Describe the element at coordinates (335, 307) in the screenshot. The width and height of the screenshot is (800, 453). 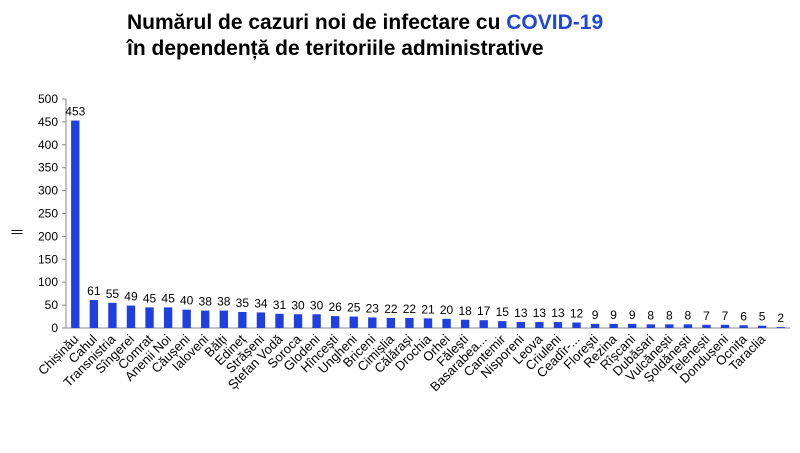
I see `data-label: 26` at that location.